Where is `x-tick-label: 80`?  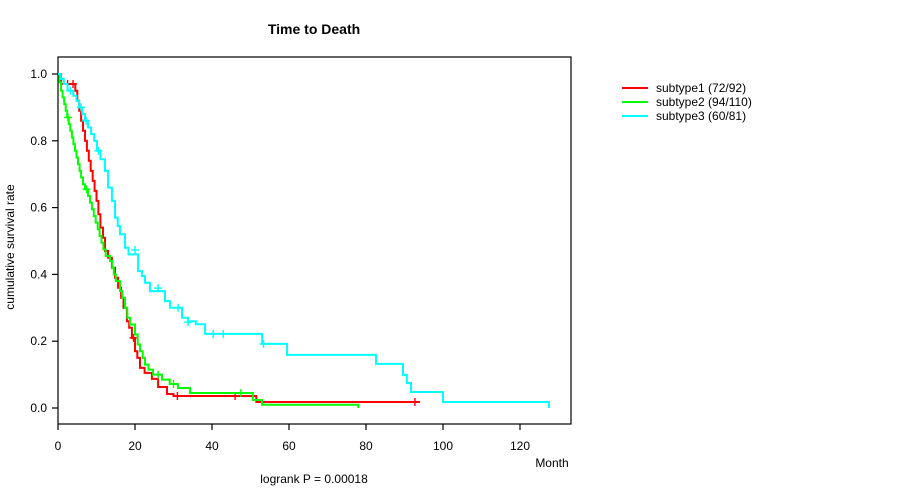 x-tick-label: 80 is located at coordinates (366, 446).